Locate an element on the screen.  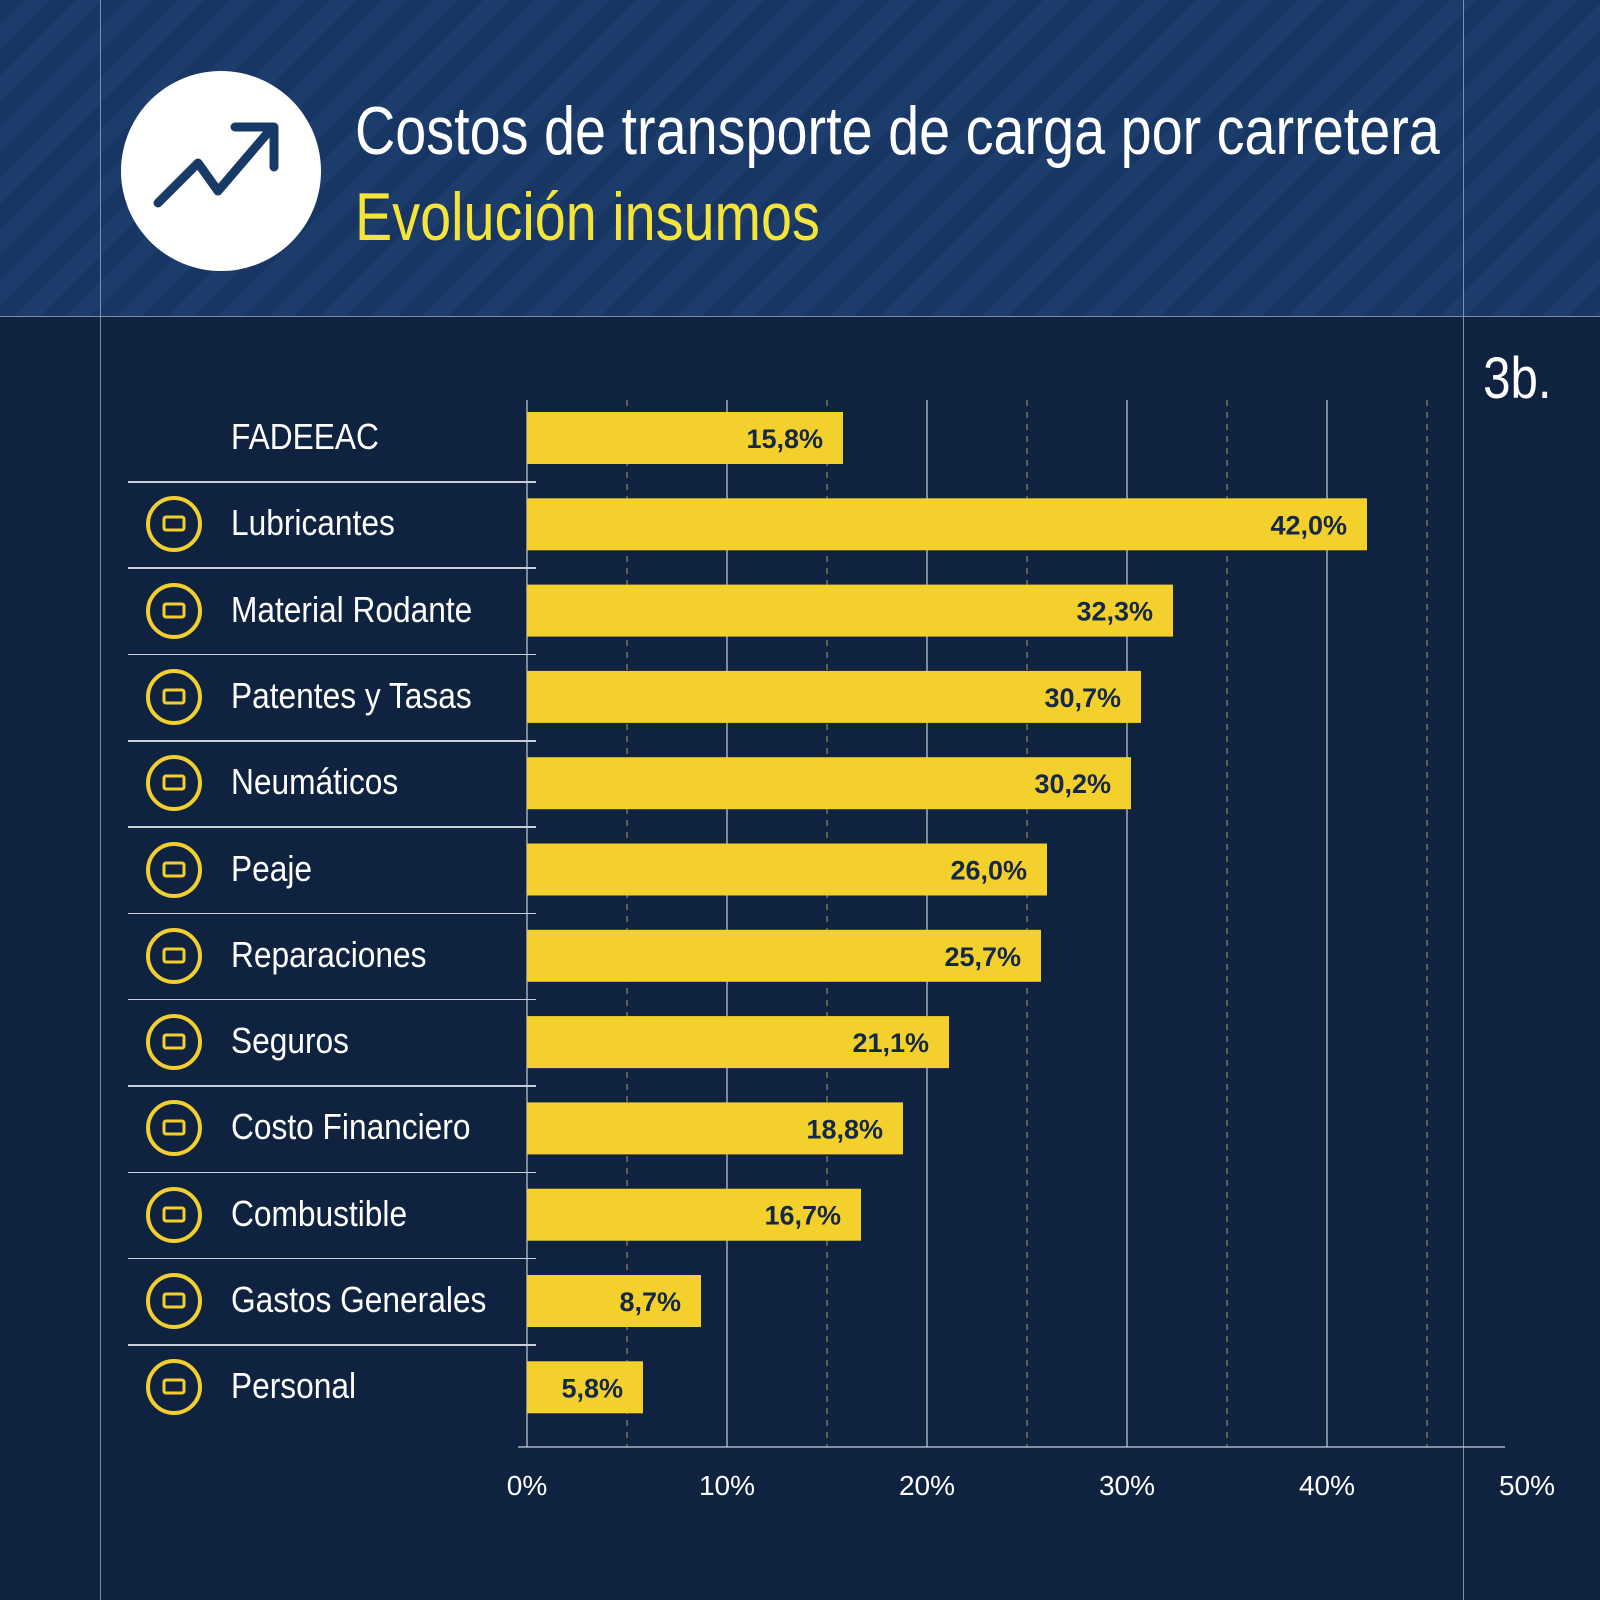
category-label: Costo Financiero is located at coordinates (351, 1127).